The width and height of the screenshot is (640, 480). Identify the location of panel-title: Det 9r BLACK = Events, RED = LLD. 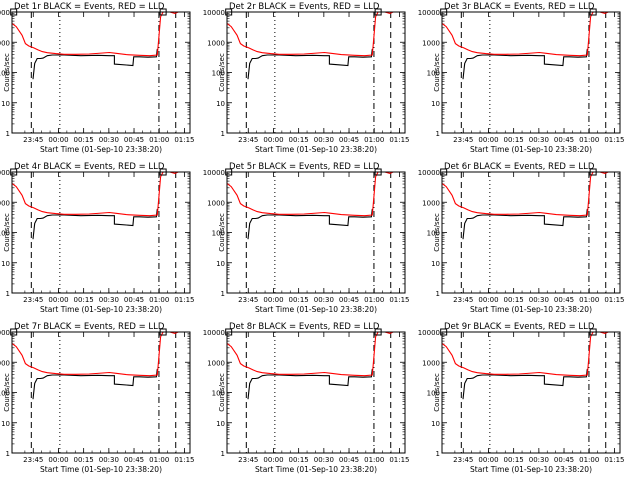
(519, 327).